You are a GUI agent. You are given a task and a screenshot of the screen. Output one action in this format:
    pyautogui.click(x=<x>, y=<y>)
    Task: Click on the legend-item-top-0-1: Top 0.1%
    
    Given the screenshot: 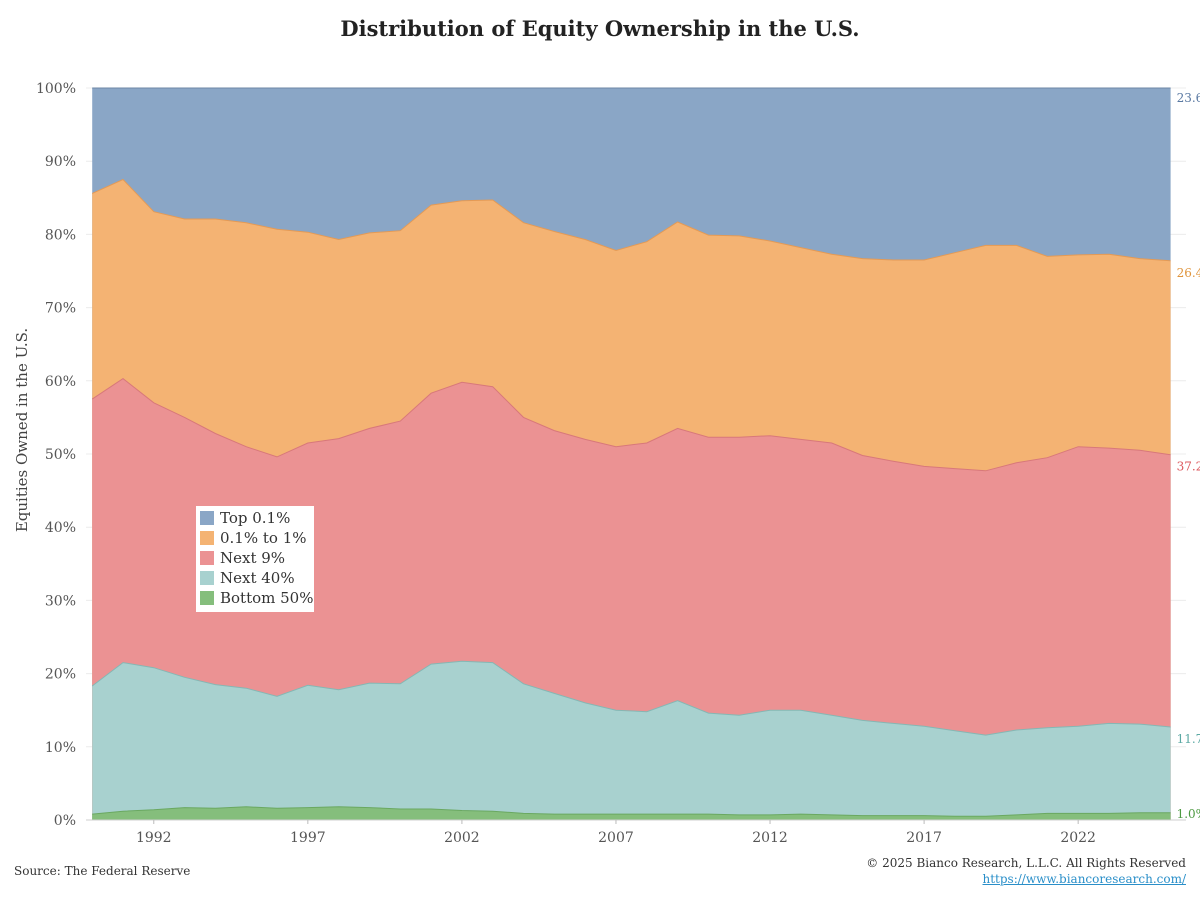 What is the action you would take?
    pyautogui.click(x=245, y=518)
    